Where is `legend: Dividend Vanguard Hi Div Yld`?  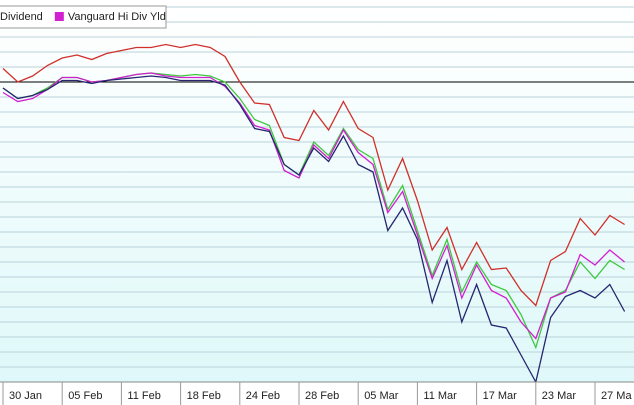 legend: Dividend Vanguard Hi Div Yld is located at coordinates (83, 17).